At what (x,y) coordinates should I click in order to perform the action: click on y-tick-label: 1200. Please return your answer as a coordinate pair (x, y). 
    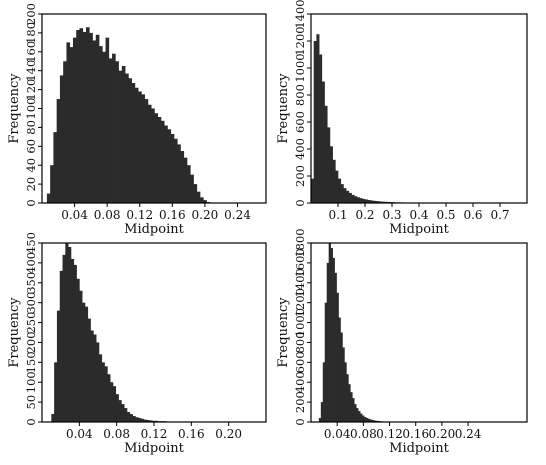
    Looking at the image, I should click on (300, 40).